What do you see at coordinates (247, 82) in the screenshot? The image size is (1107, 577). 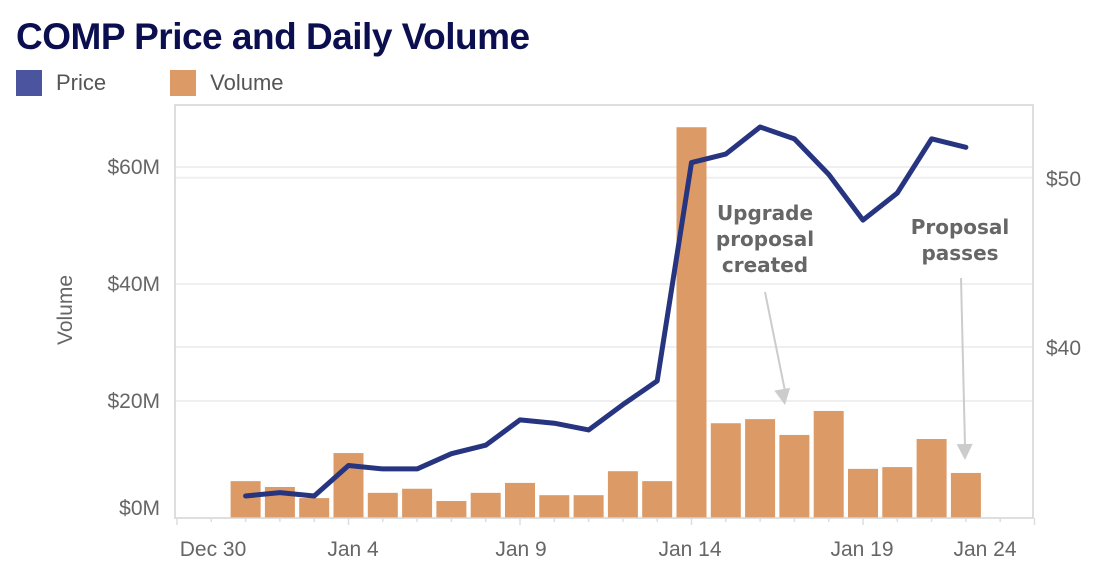 I see `legend-label-volume: Volume` at bounding box center [247, 82].